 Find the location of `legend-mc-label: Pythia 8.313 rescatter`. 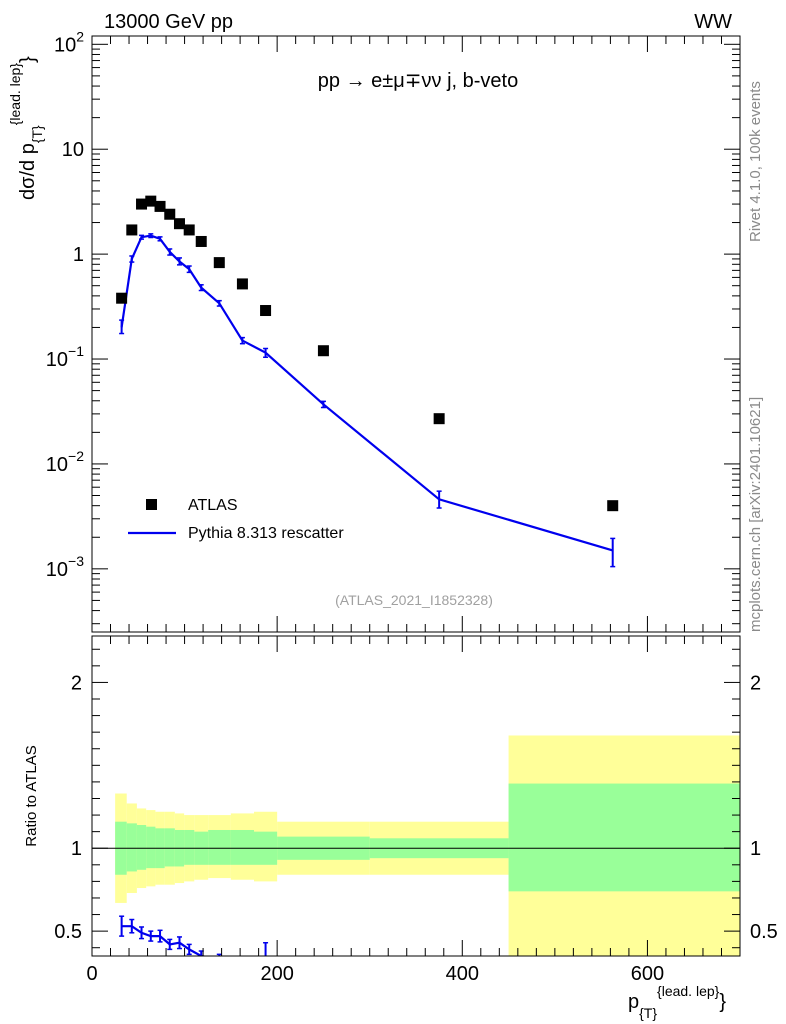

legend-mc-label: Pythia 8.313 rescatter is located at coordinates (266, 533).